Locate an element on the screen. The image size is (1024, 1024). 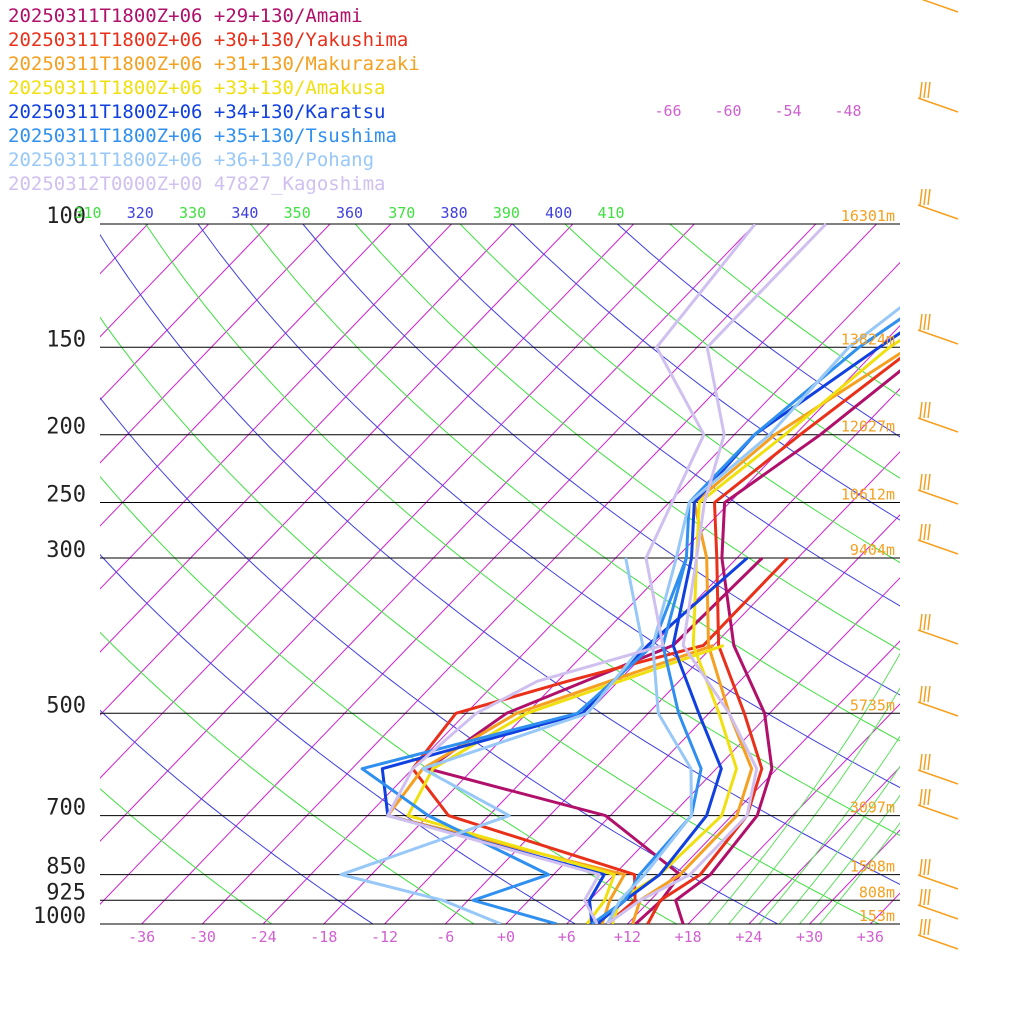
theta-label: 320 is located at coordinates (140, 213).